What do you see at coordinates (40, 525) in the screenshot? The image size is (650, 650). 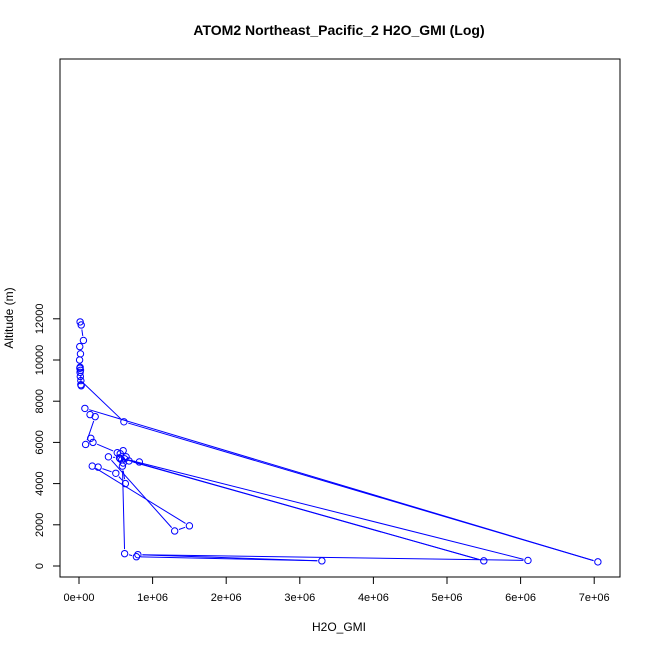 I see `y-tick-label: 2000` at bounding box center [40, 525].